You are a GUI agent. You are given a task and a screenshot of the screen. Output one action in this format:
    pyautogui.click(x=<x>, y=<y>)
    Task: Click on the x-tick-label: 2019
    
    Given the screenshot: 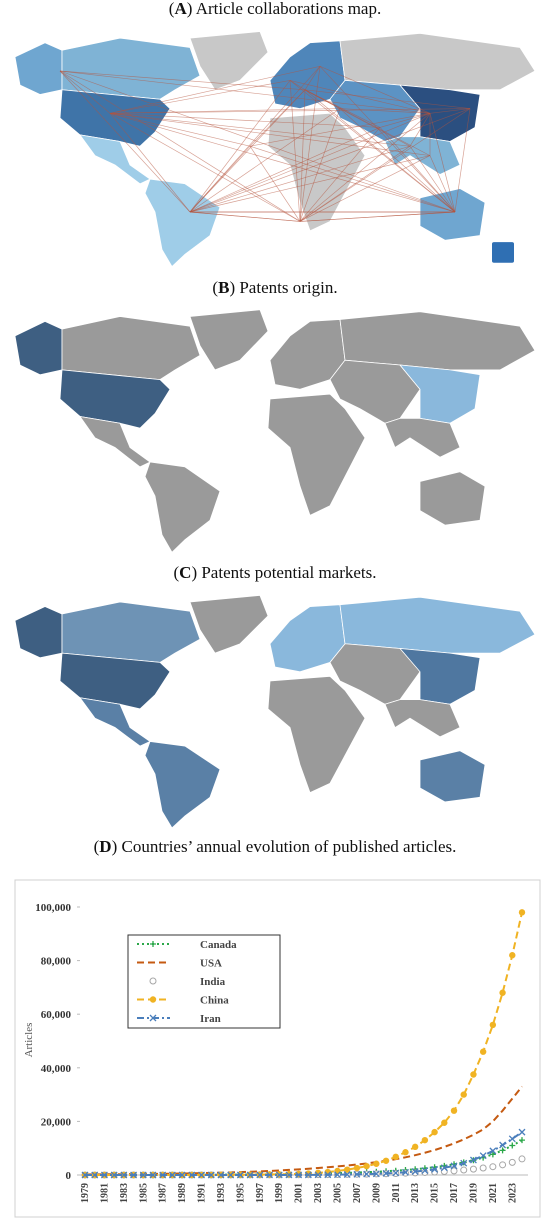 What is the action you would take?
    pyautogui.click(x=473, y=1193)
    